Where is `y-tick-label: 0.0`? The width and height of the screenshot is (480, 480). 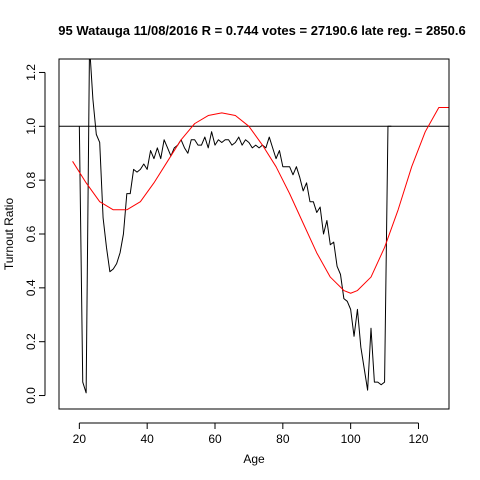
y-tick-label: 0.0 is located at coordinates (31, 395).